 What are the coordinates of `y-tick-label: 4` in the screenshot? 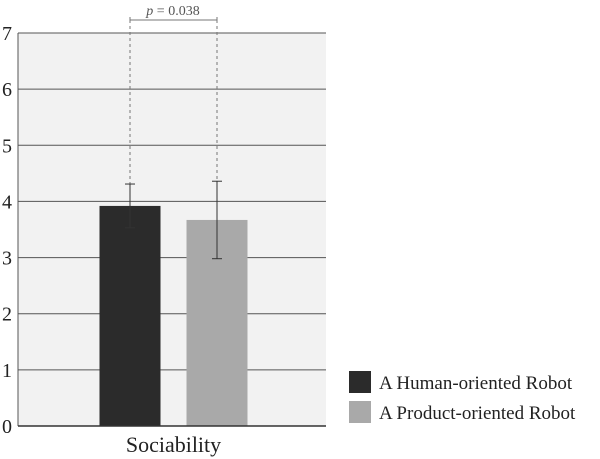 It's located at (7, 202).